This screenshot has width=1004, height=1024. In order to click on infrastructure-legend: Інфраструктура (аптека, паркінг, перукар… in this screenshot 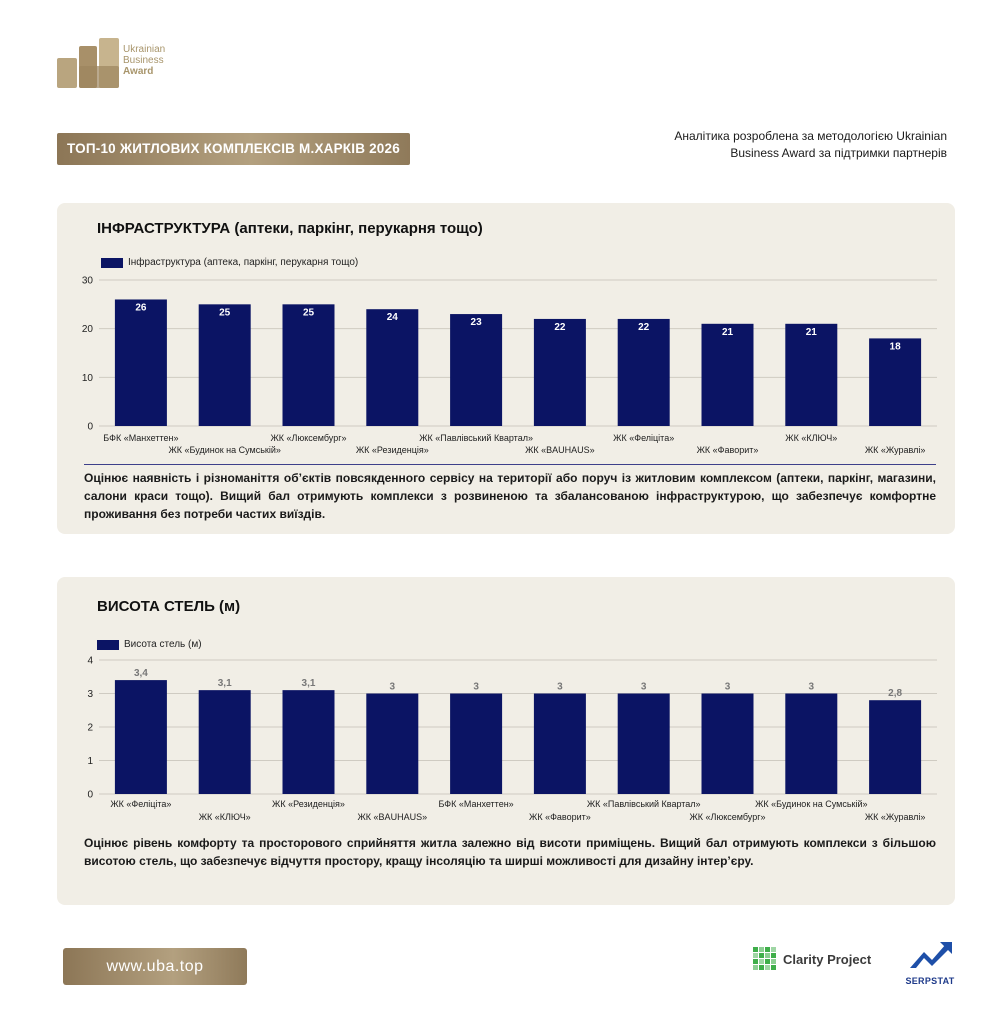, I will do `click(229, 262)`.